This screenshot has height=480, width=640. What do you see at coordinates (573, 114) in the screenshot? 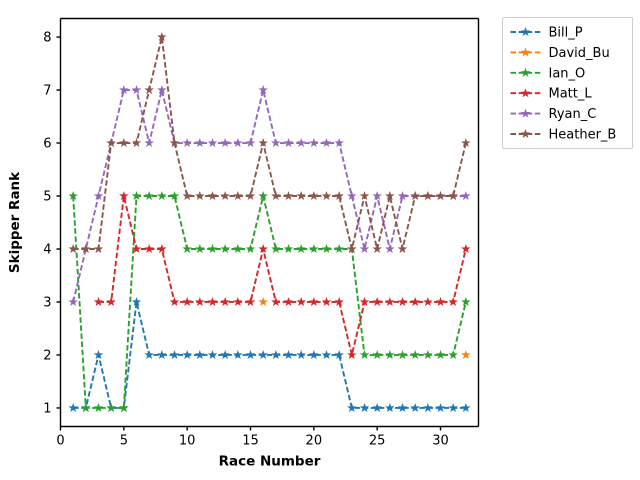
I see `legend-label: Ryan_C` at bounding box center [573, 114].